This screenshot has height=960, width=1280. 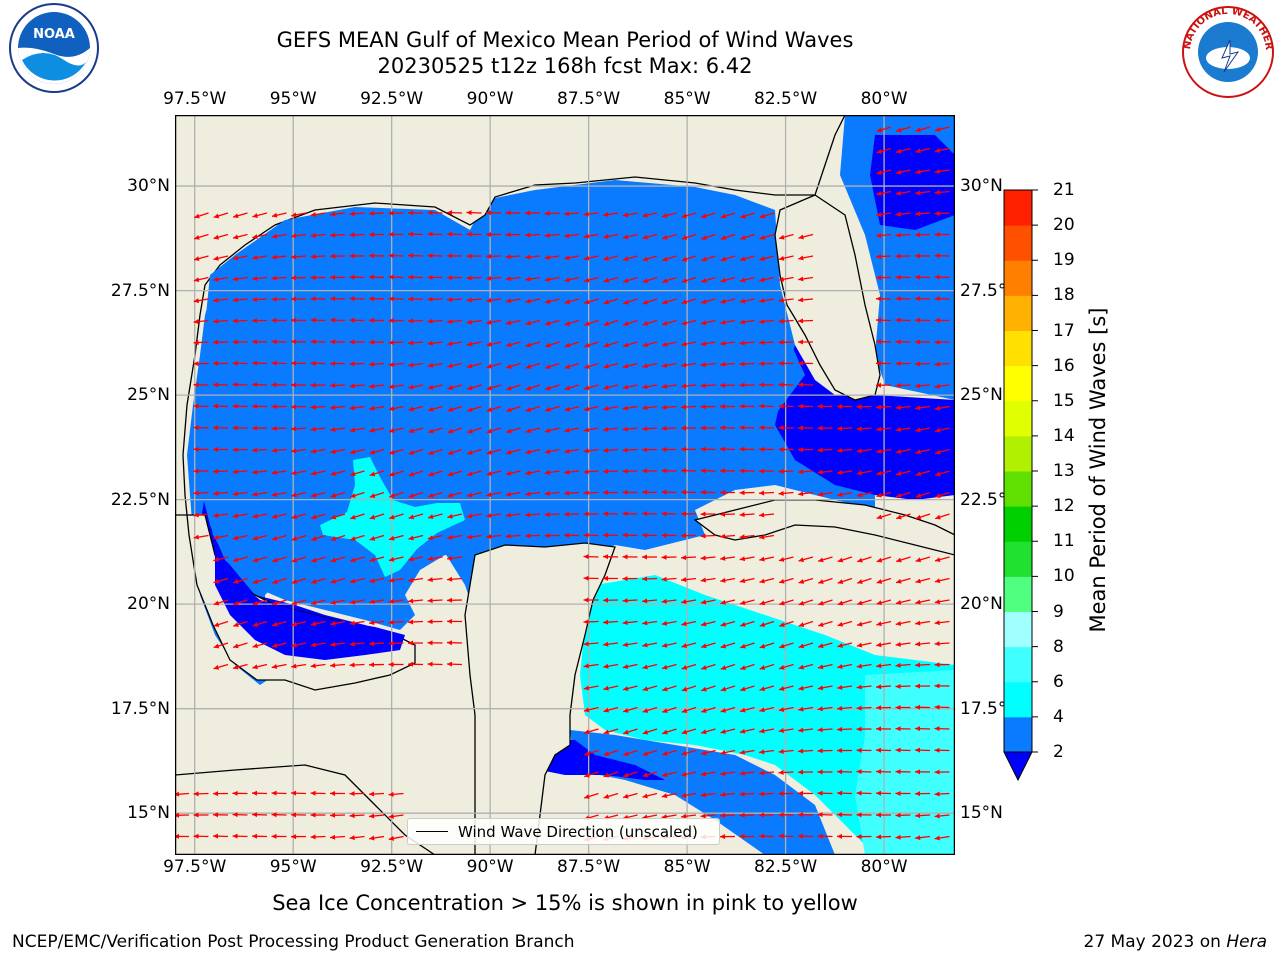 What do you see at coordinates (865, 422) in the screenshot?
I see `coastal-dark-band-east` at bounding box center [865, 422].